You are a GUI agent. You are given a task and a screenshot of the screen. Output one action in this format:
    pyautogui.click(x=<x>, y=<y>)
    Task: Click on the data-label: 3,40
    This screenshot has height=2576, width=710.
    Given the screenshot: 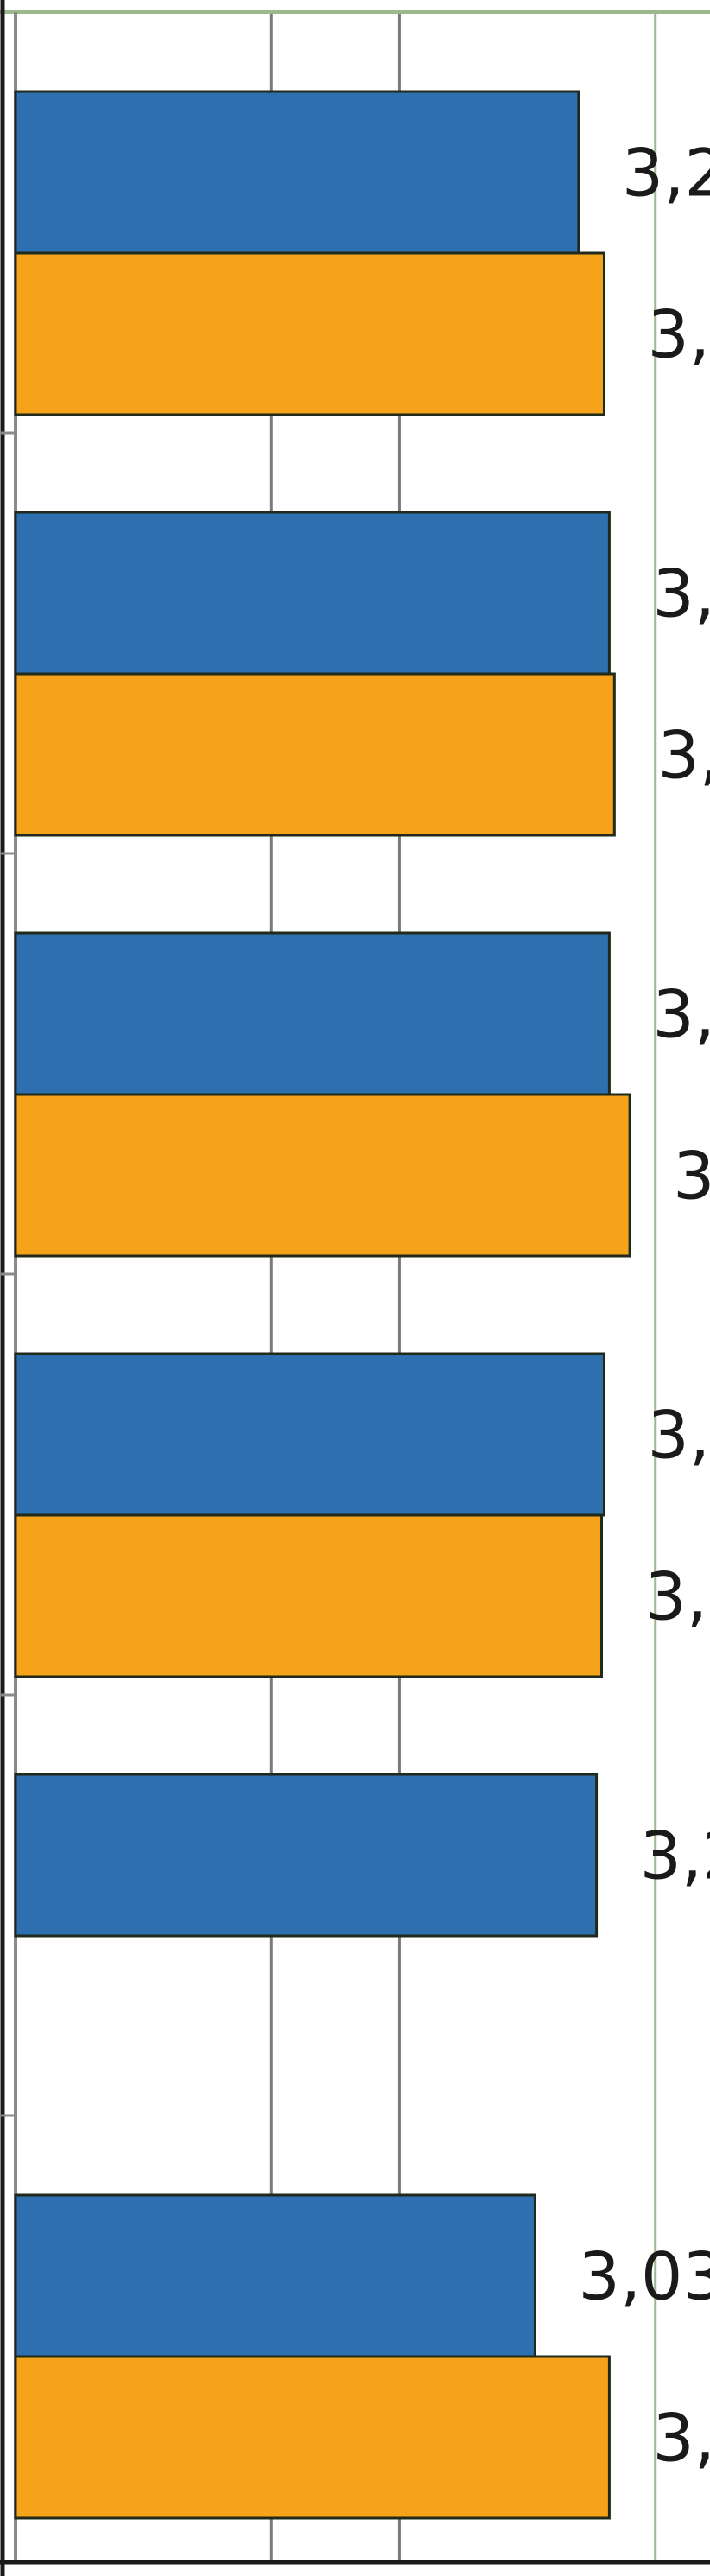 What is the action you would take?
    pyautogui.click(x=692, y=1176)
    